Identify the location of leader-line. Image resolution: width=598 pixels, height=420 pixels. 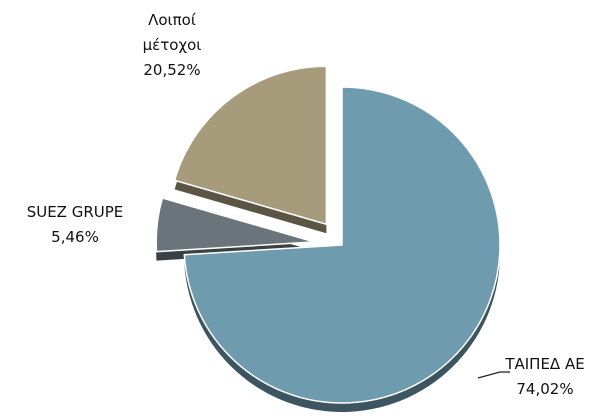
(493, 375).